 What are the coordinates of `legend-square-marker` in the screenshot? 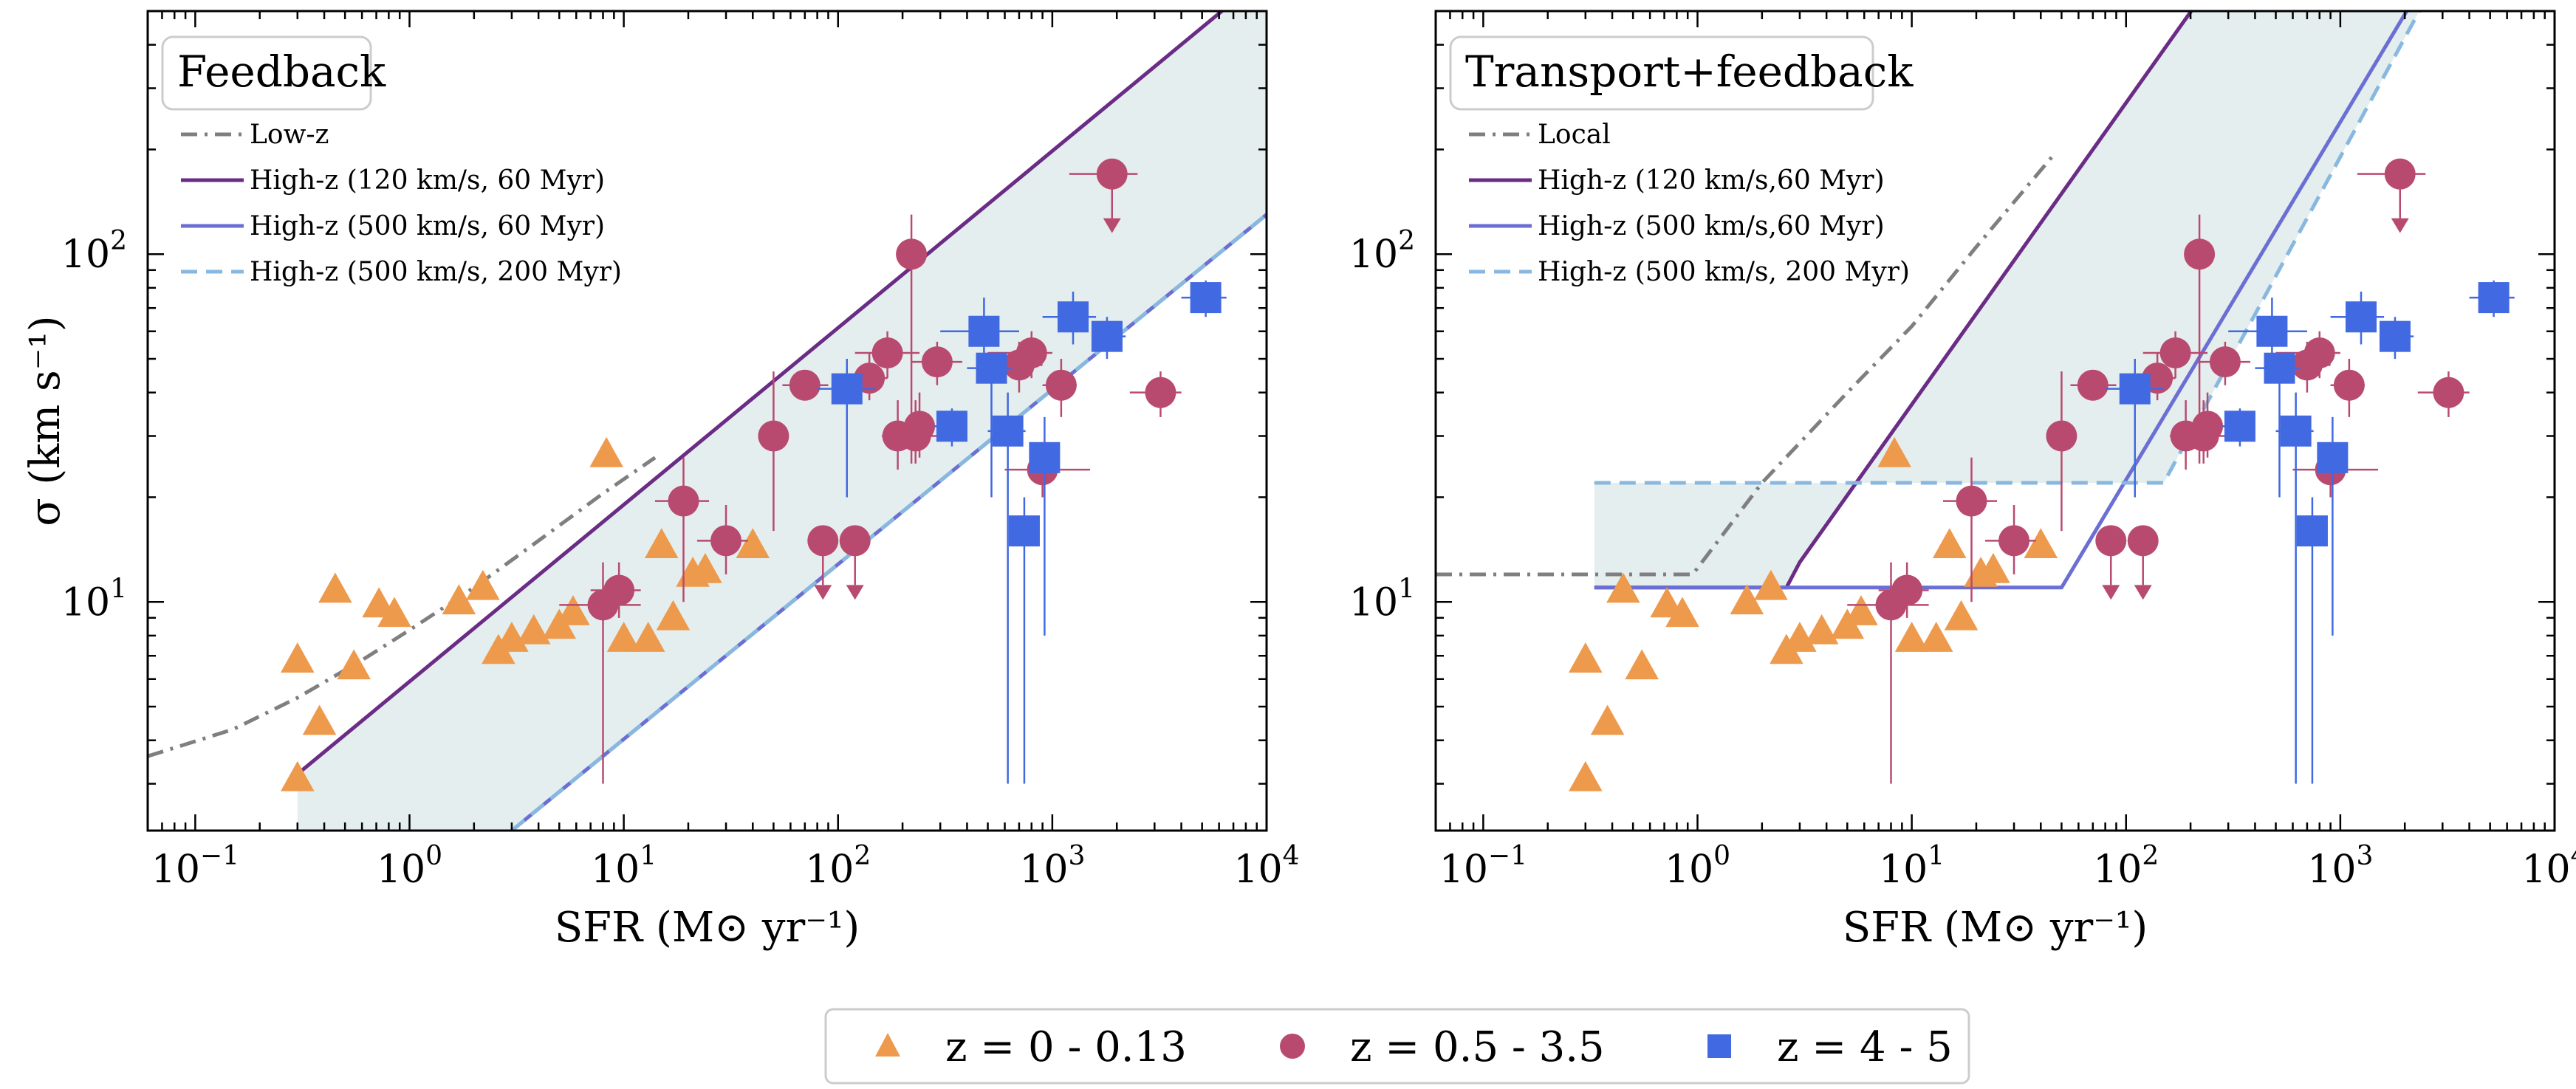 It's located at (1719, 1046).